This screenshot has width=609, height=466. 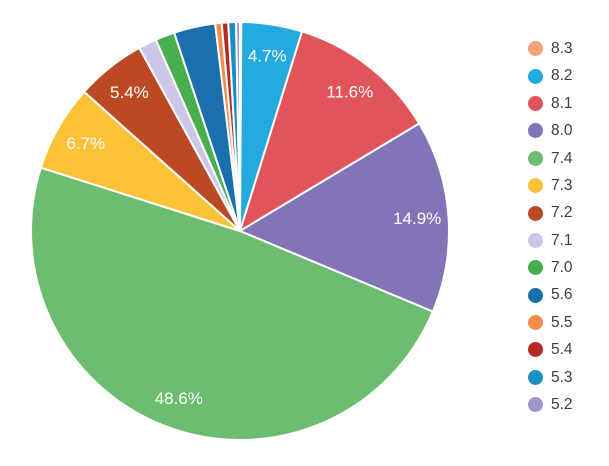 I want to click on legend-item-7.3: 7.3, so click(x=550, y=185).